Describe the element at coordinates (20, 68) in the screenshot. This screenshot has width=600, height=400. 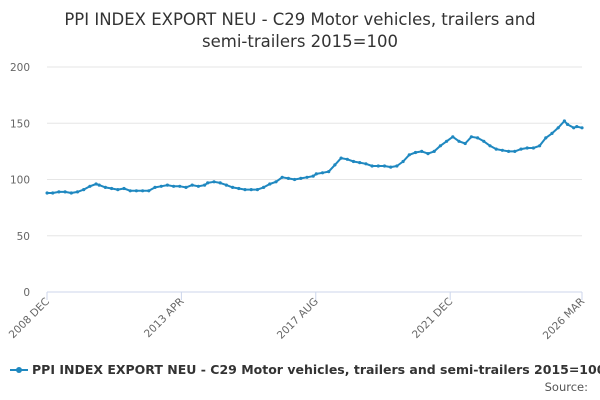
I see `y-tick-label-200: 200` at that location.